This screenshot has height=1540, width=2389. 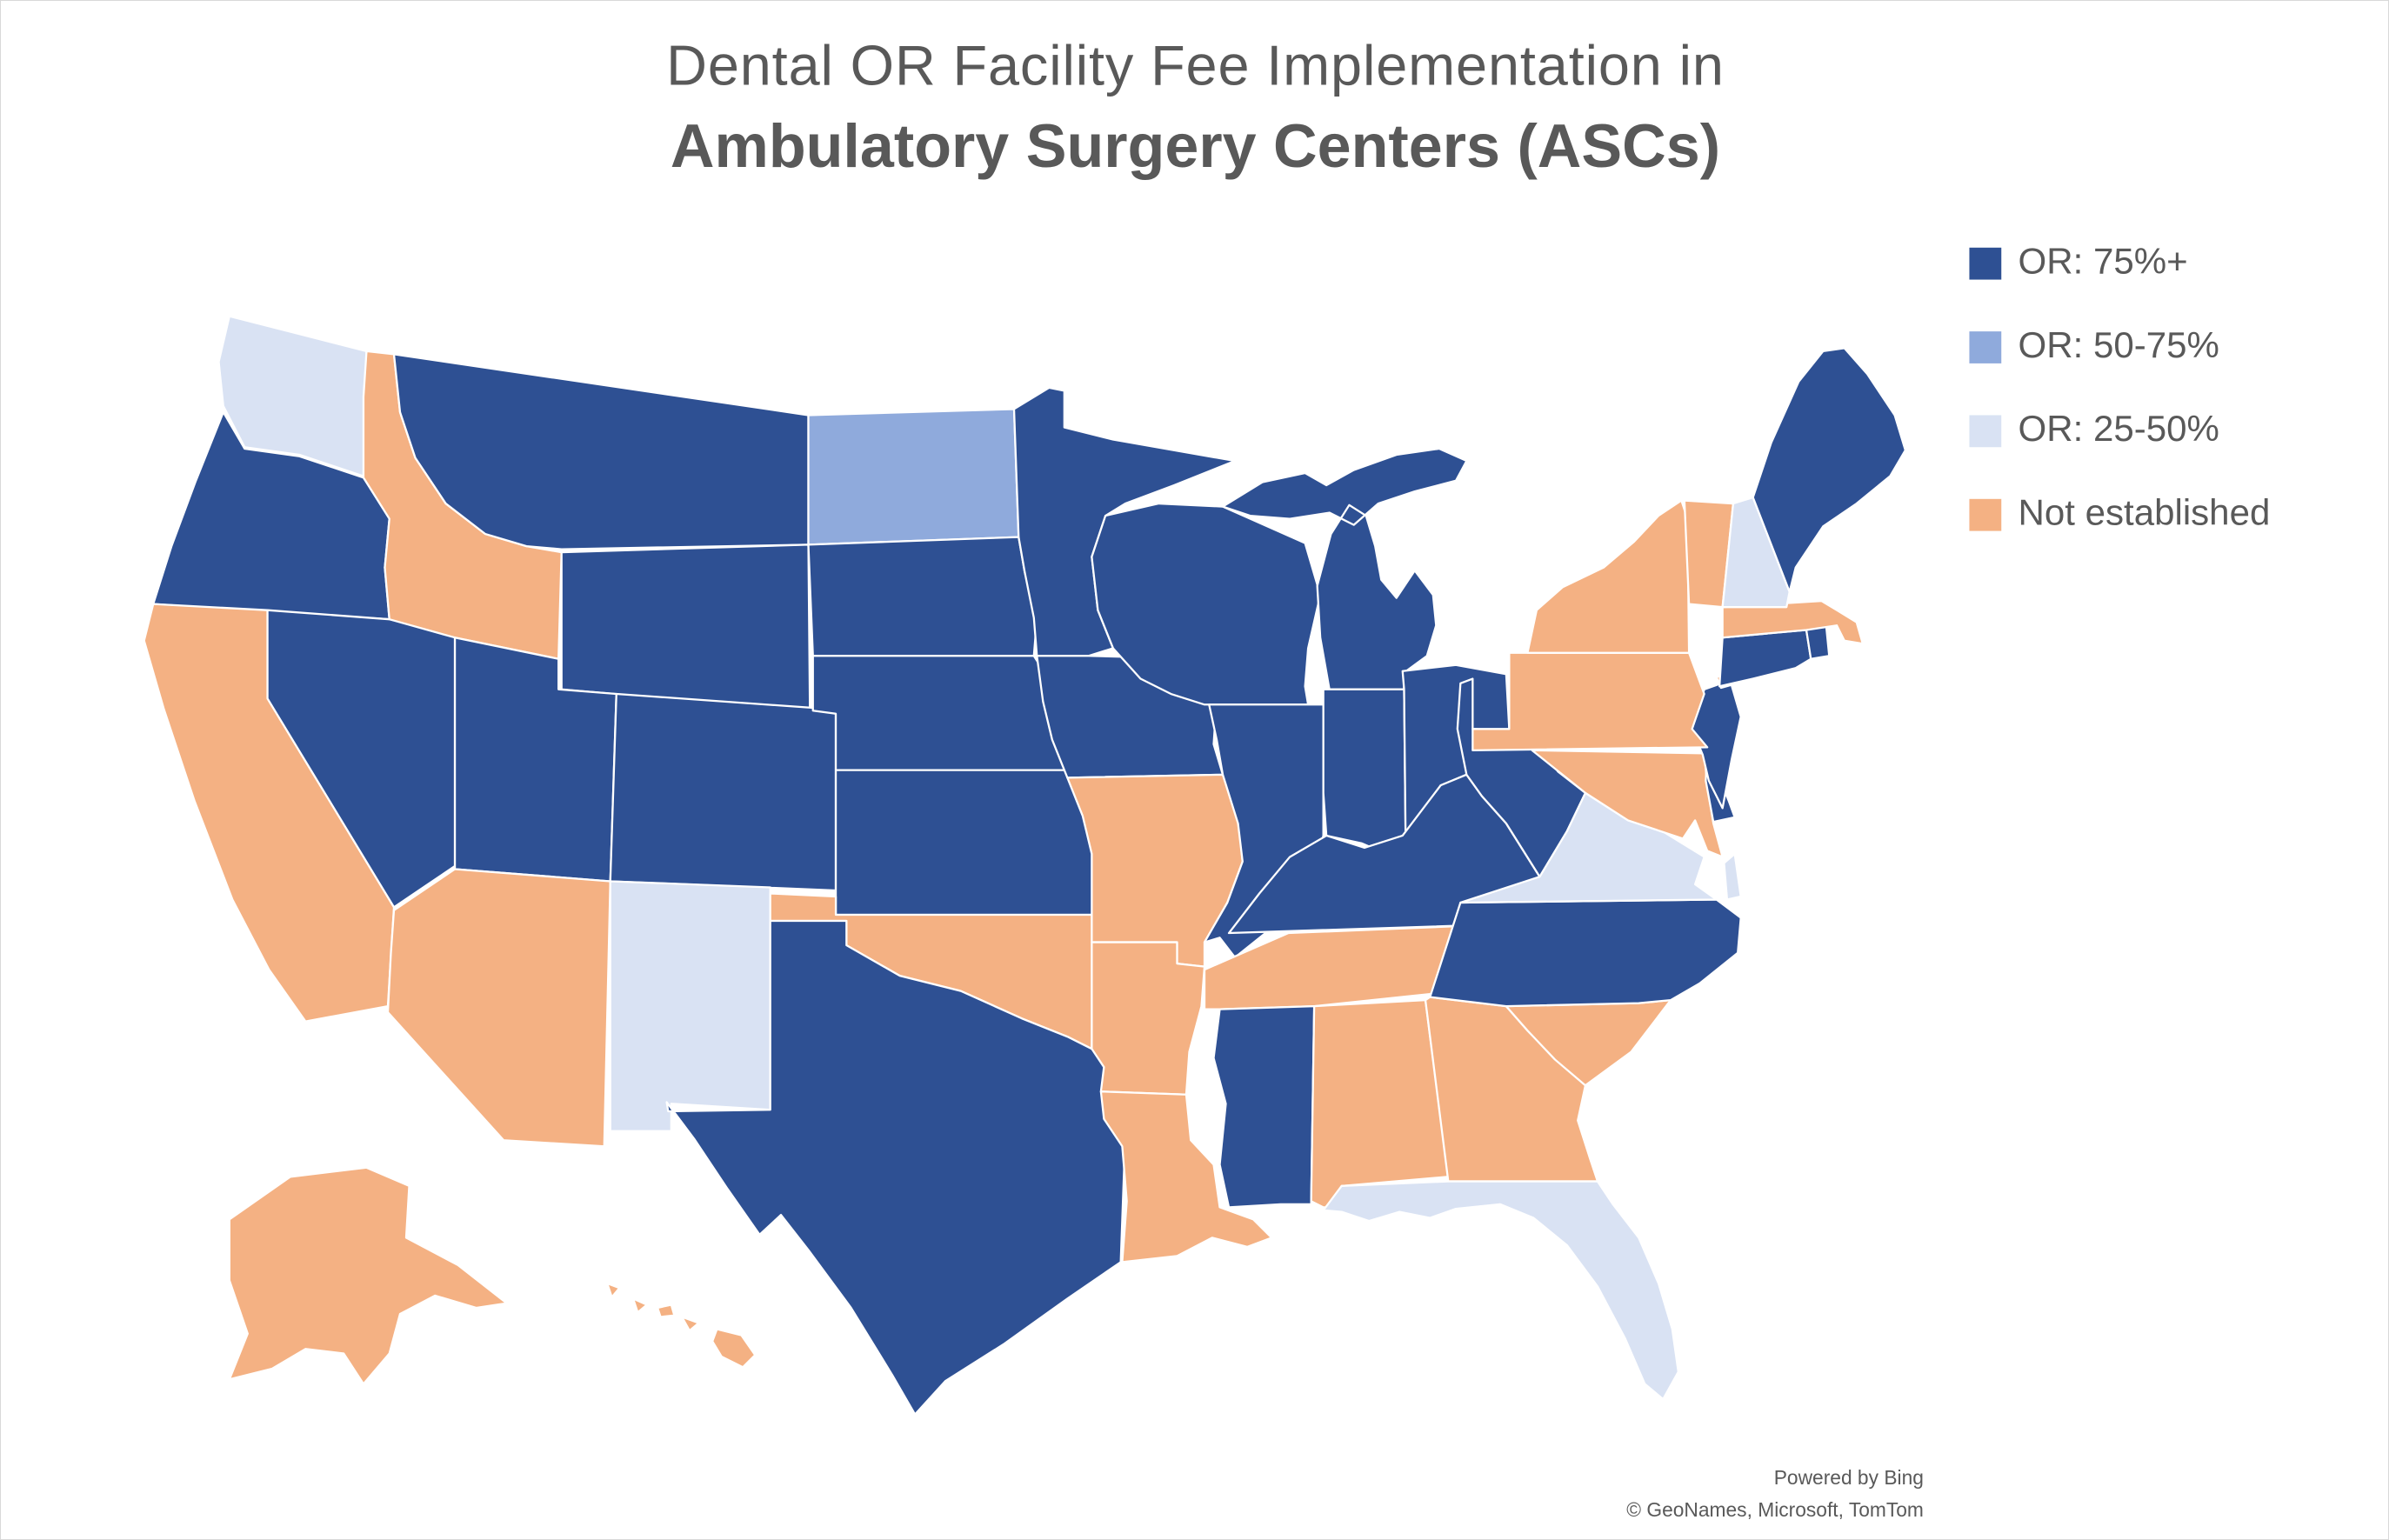 What do you see at coordinates (1830, 470) in the screenshot?
I see `state-me: Maine — OR: 75%+` at bounding box center [1830, 470].